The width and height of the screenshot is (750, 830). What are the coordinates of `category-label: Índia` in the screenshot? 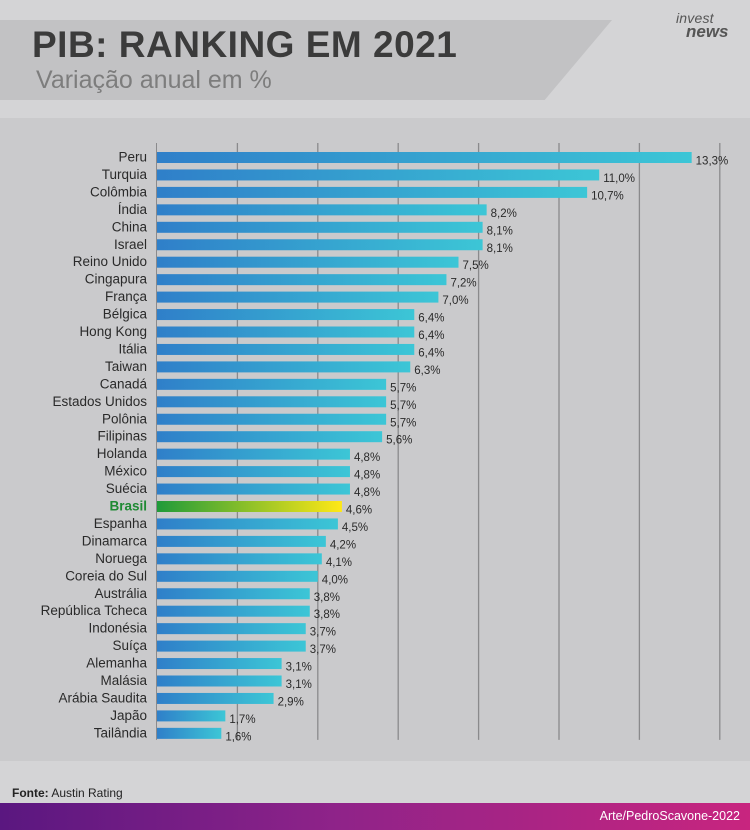 It's located at (133, 209).